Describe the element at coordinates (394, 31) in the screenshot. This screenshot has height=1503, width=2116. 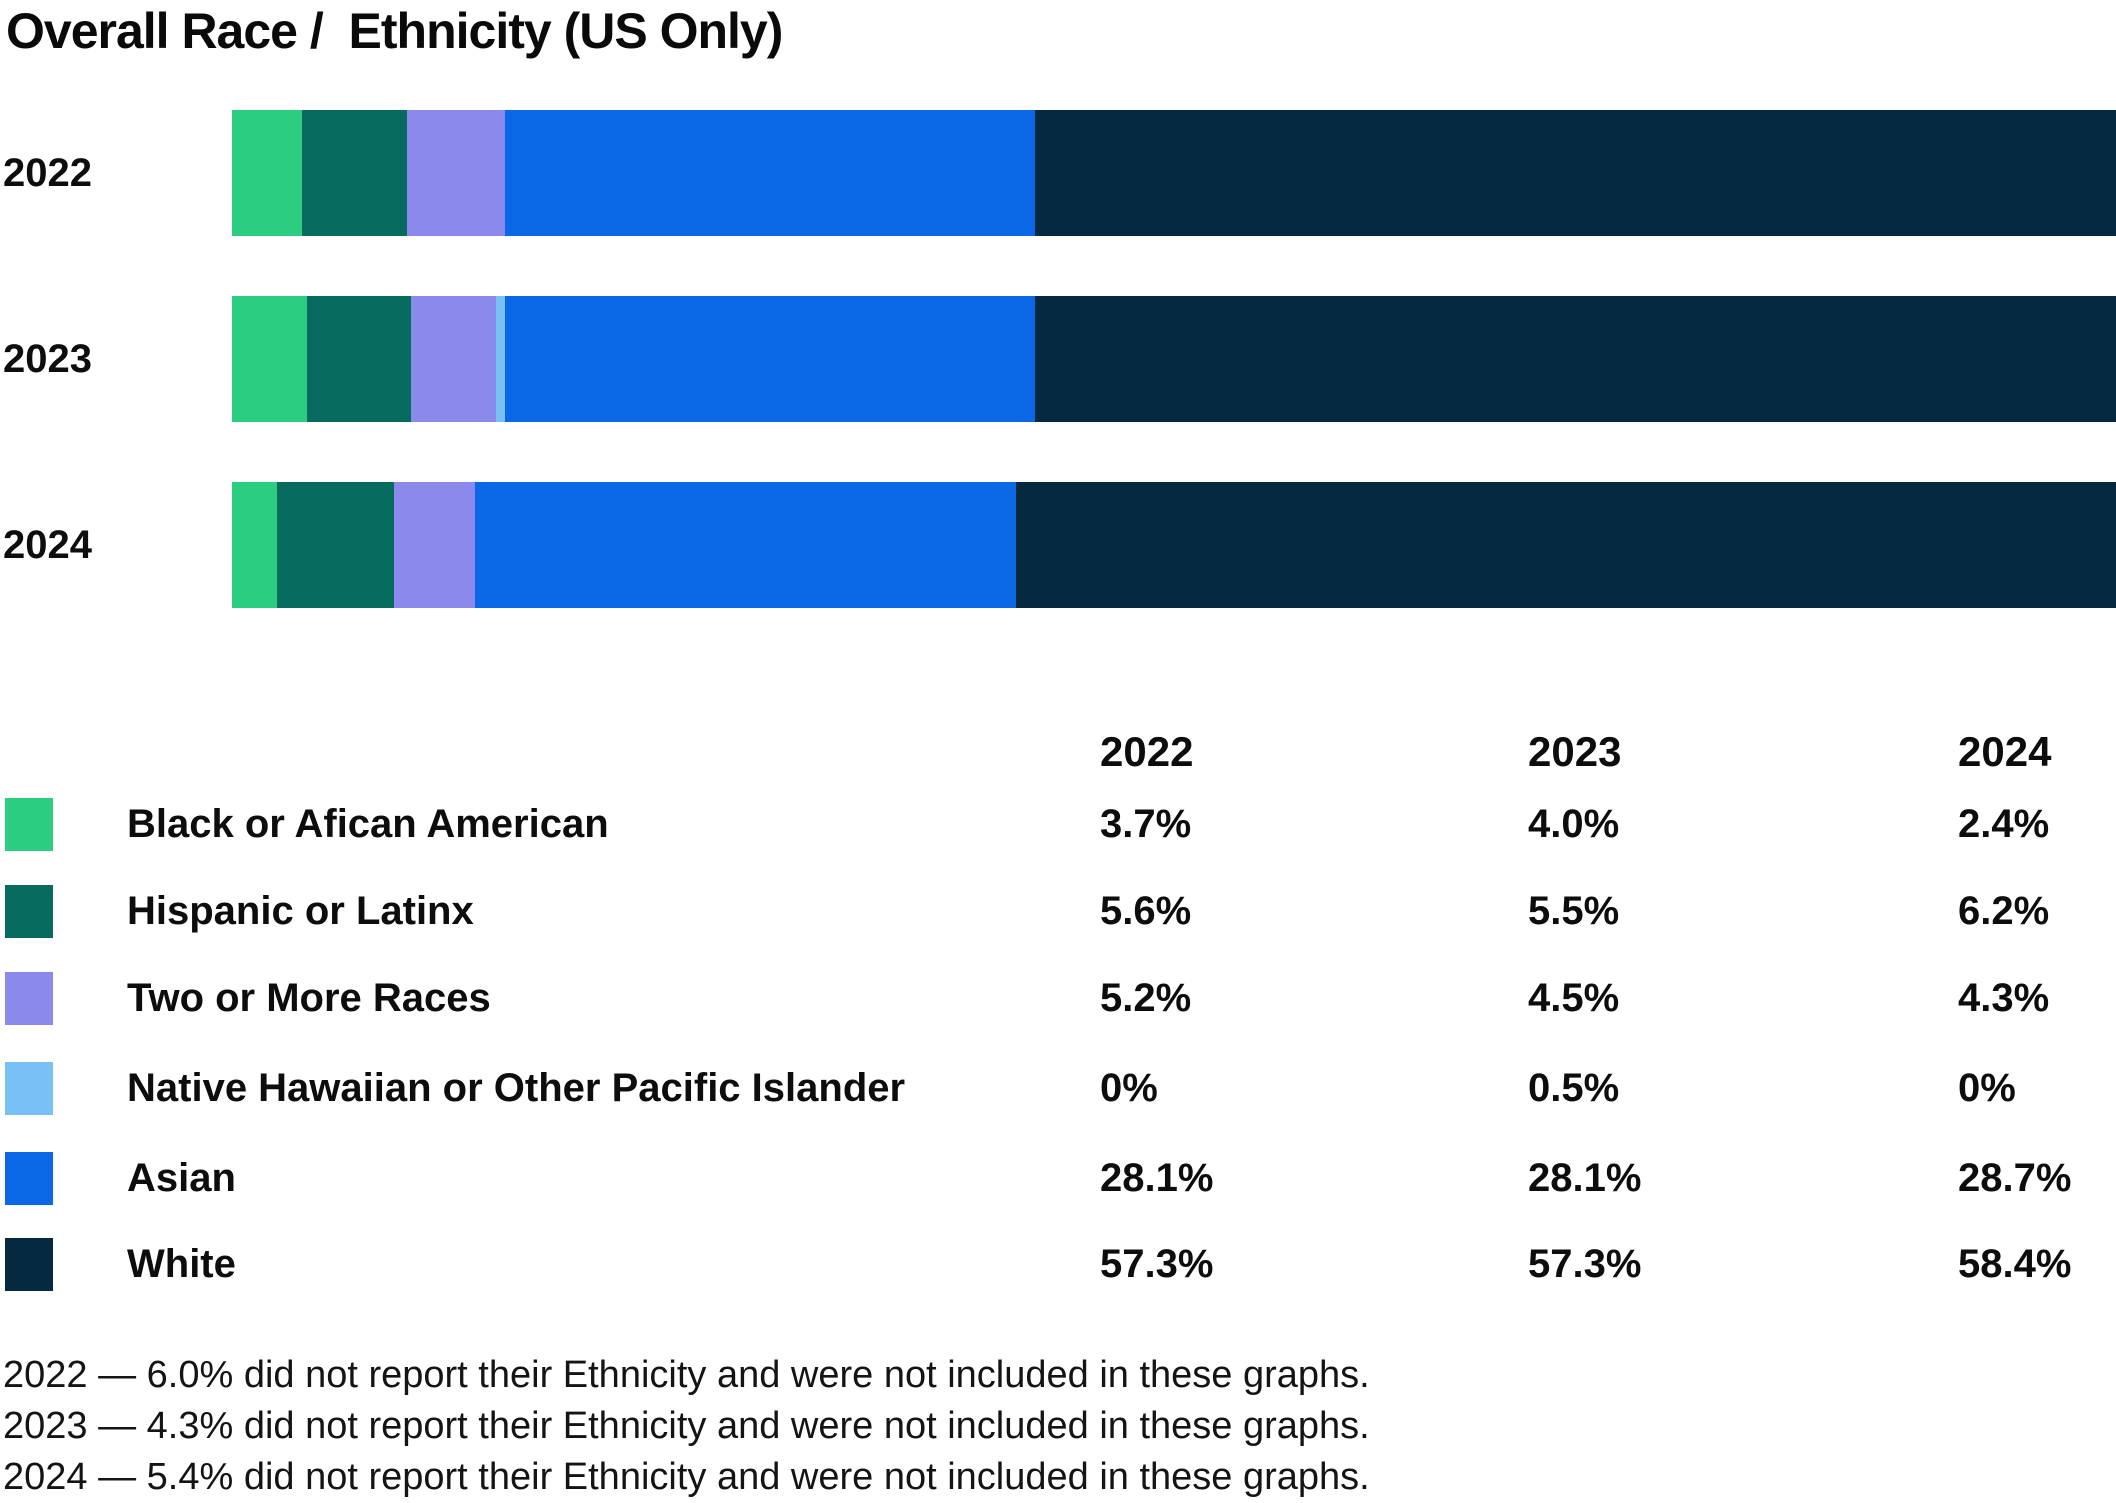
I see `page-title: Overall Race / Ethnicity (US Only)` at that location.